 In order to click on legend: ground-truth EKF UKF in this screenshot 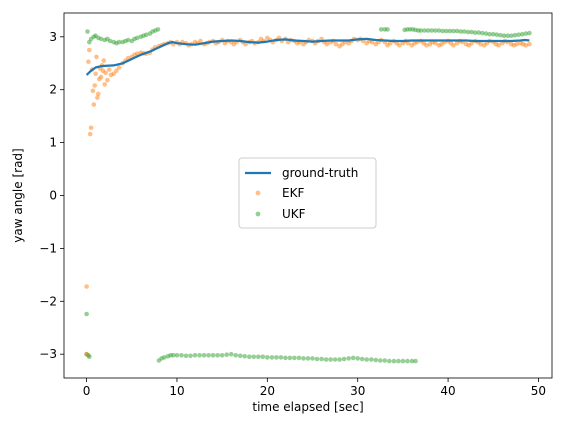, I will do `click(307, 193)`.